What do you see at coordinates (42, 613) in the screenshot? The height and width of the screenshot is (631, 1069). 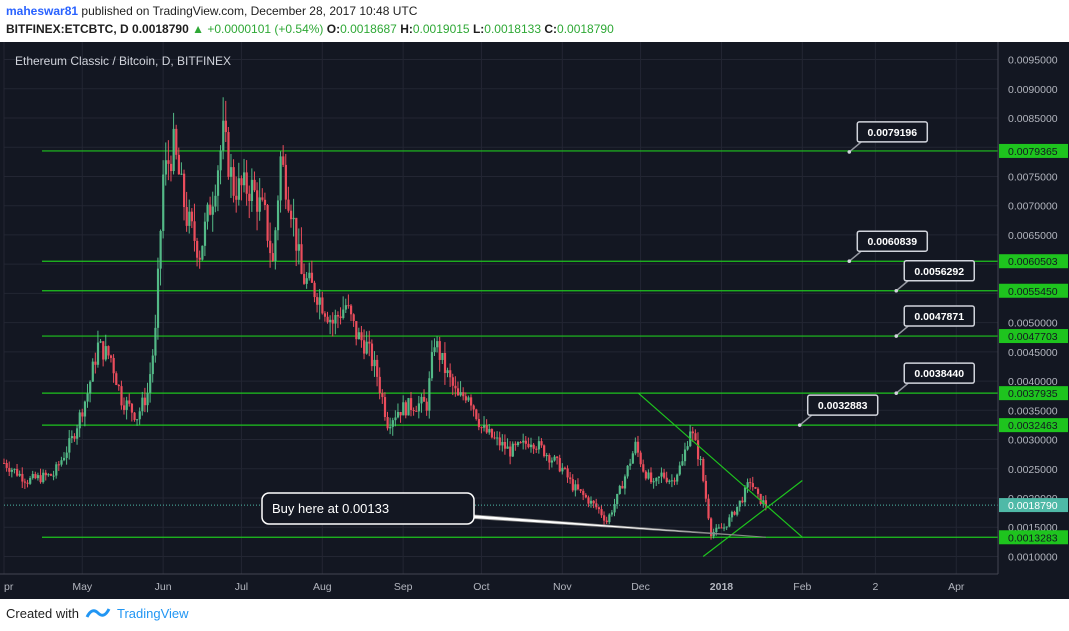 I see `created-with-text: Created with` at bounding box center [42, 613].